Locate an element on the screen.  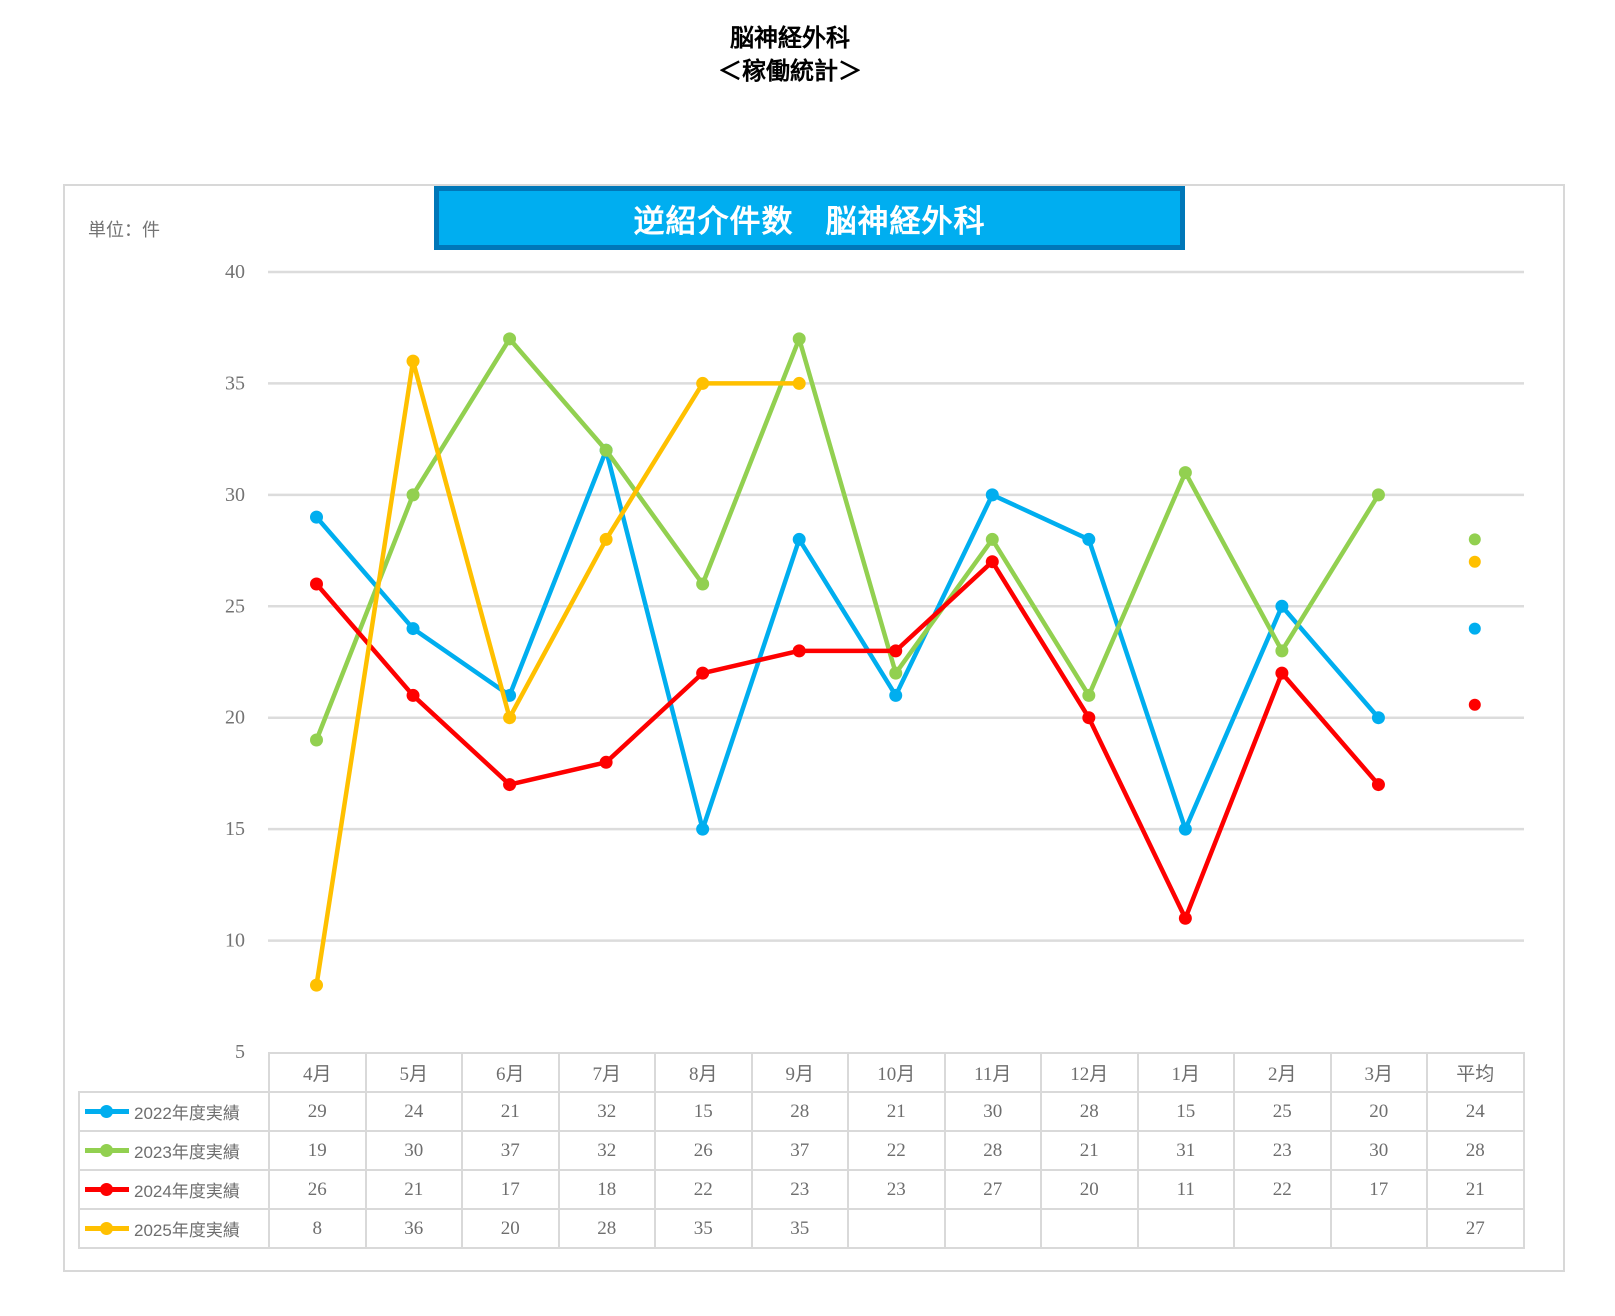
value-cell: 24 is located at coordinates (413, 1111).